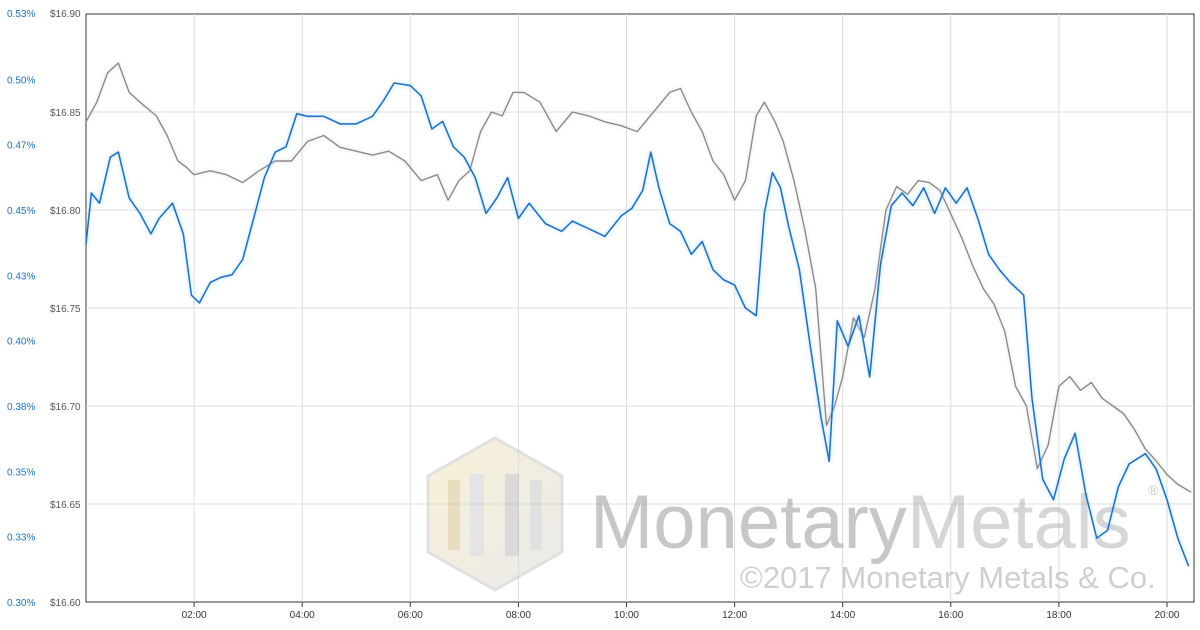 The width and height of the screenshot is (1200, 630). Describe the element at coordinates (21, 407) in the screenshot. I see `left-axis-tick-label: 0.38%` at that location.